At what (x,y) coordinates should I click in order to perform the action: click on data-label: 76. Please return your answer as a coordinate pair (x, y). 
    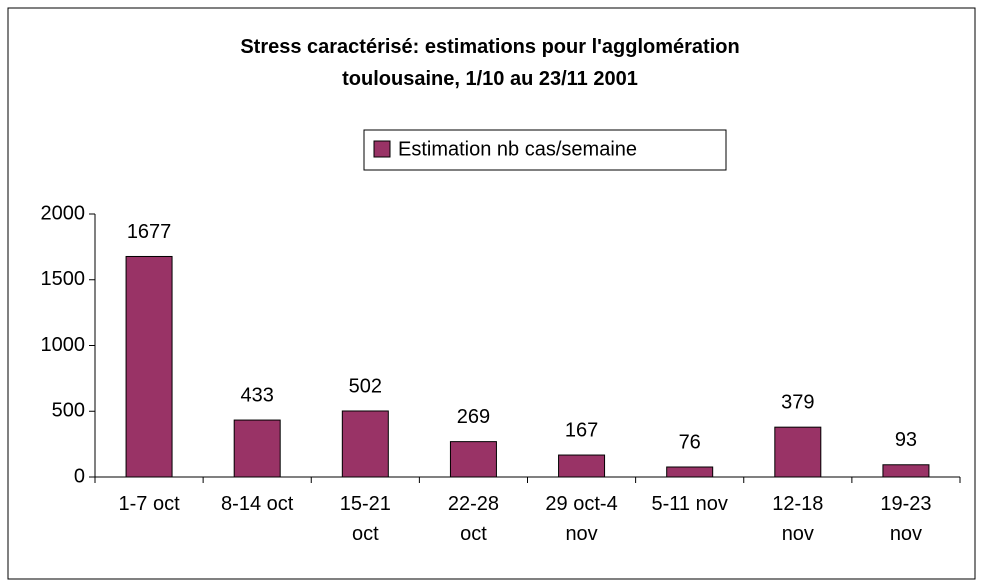
    Looking at the image, I should click on (690, 442).